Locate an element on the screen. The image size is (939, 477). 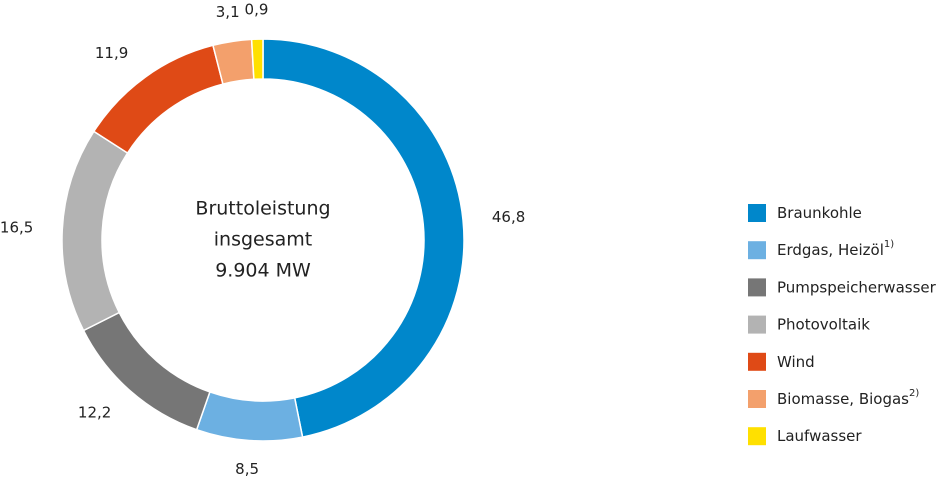
legend-label: Pumpspeicherwasser is located at coordinates (857, 287).